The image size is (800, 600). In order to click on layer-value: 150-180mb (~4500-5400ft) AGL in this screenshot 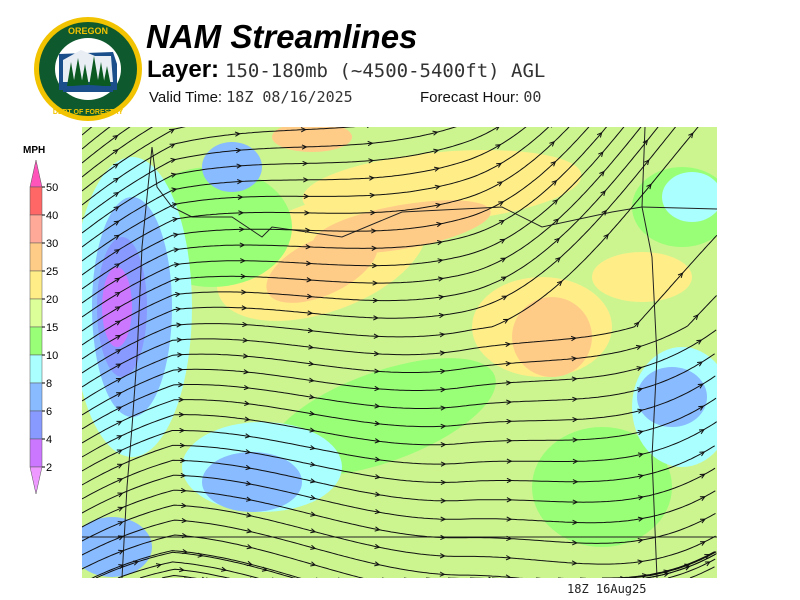, I will do `click(385, 71)`.